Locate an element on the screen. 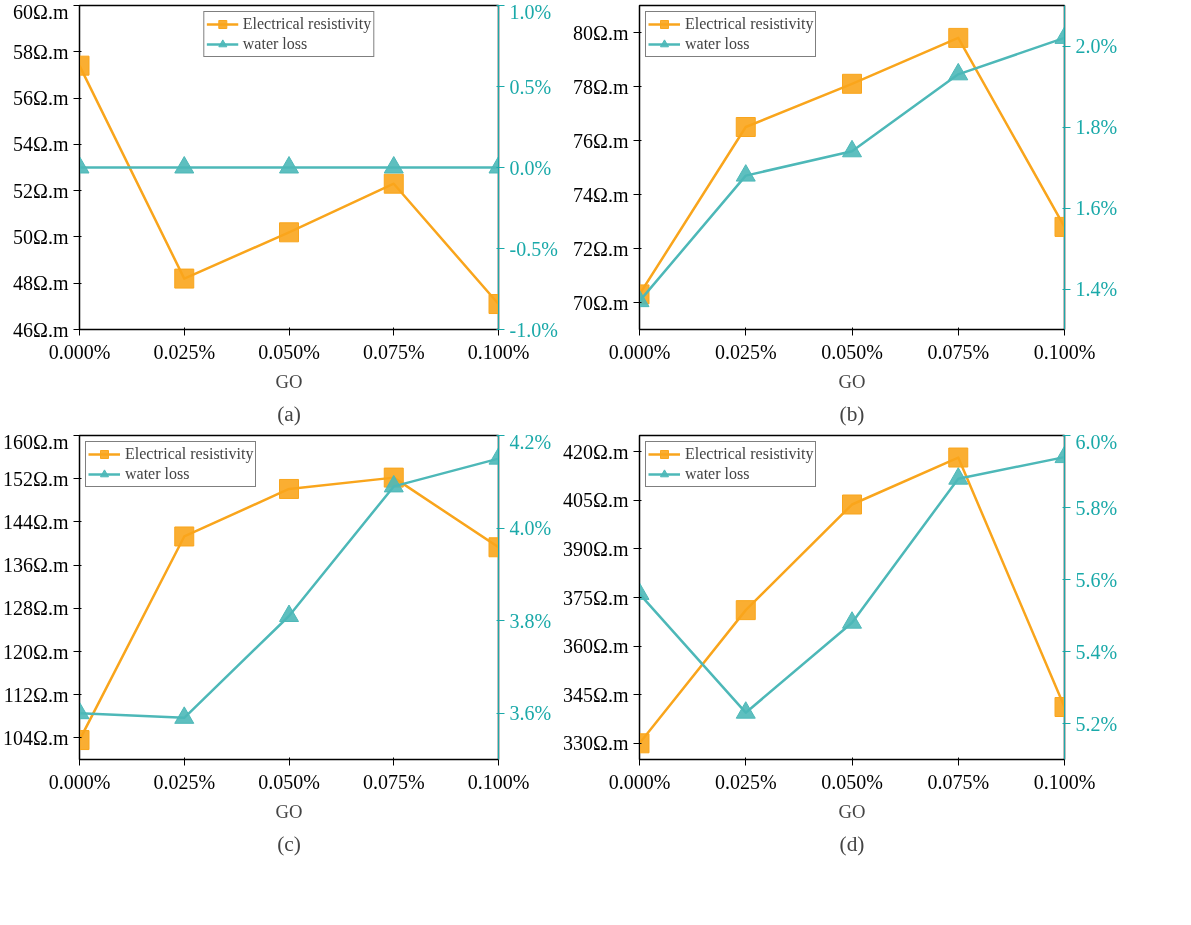 Image resolution: width=1191 pixels, height=925 pixels. y-tick-label: 76Ω.m is located at coordinates (601, 140).